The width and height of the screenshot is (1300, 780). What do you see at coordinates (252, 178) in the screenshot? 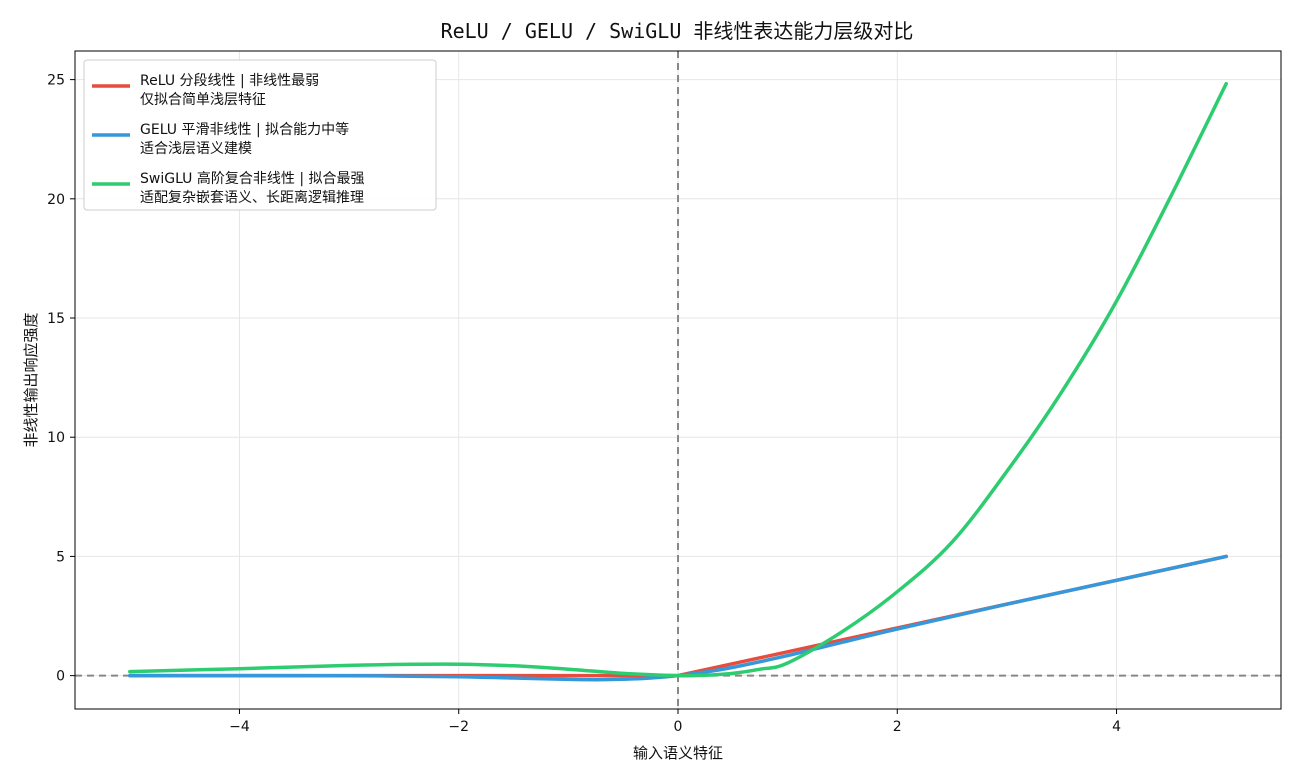
I see `legend-label: SwiGLU 高阶复合非线性 | 拟合最强` at bounding box center [252, 178].